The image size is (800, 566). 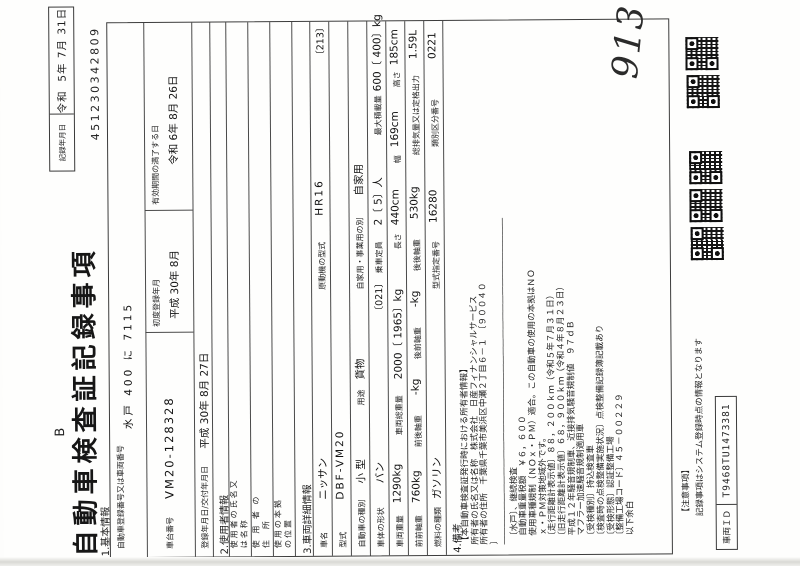 What do you see at coordinates (435, 123) in the screenshot?
I see `classification-label: 類別区分番号` at bounding box center [435, 123].